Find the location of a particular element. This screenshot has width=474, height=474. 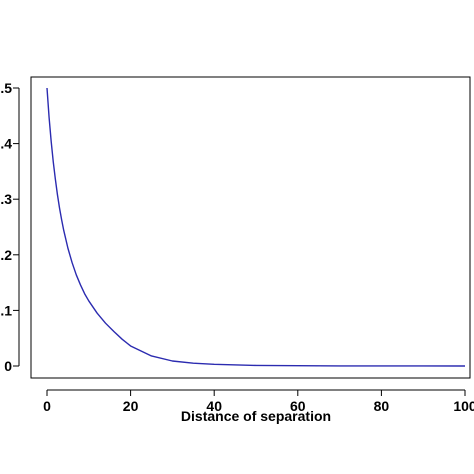

y-tick-label: .1 is located at coordinates (6, 310).